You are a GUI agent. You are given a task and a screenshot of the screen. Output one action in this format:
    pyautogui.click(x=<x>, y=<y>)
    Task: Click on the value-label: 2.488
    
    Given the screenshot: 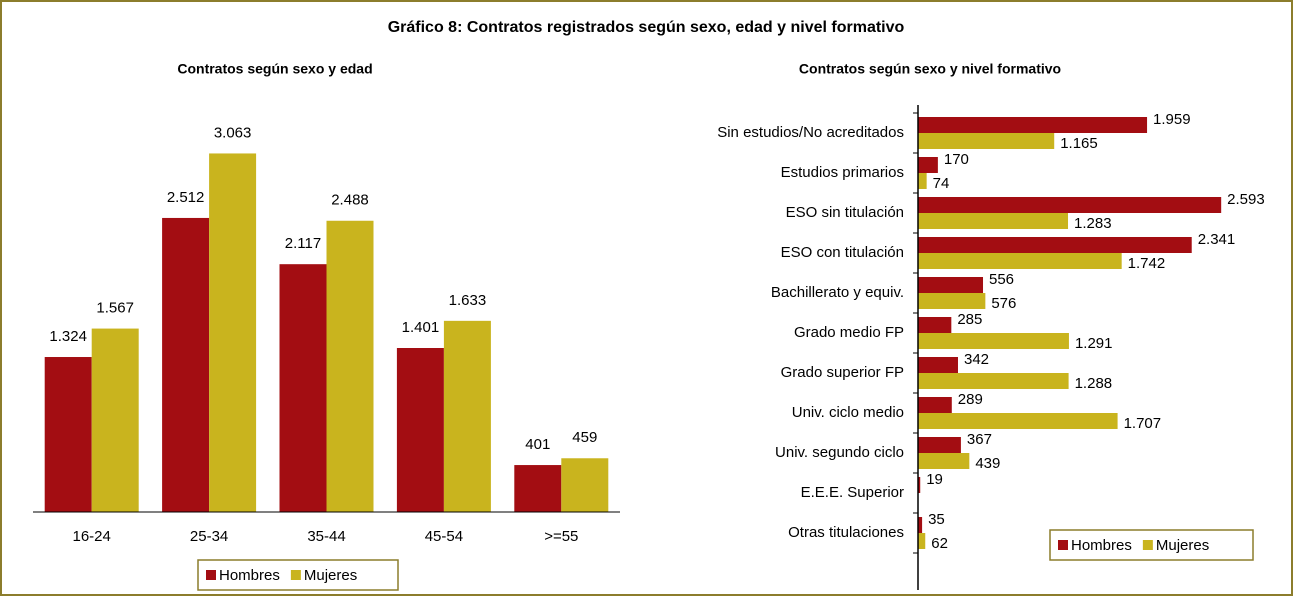 What is the action you would take?
    pyautogui.click(x=350, y=200)
    